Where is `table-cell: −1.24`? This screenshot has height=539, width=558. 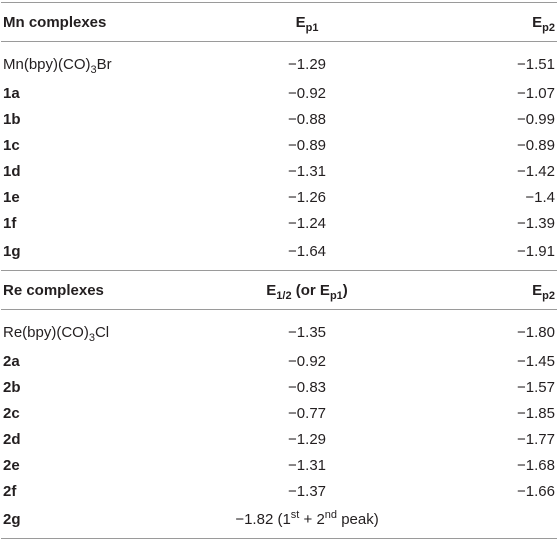 table-cell: −1.24 is located at coordinates (306, 223).